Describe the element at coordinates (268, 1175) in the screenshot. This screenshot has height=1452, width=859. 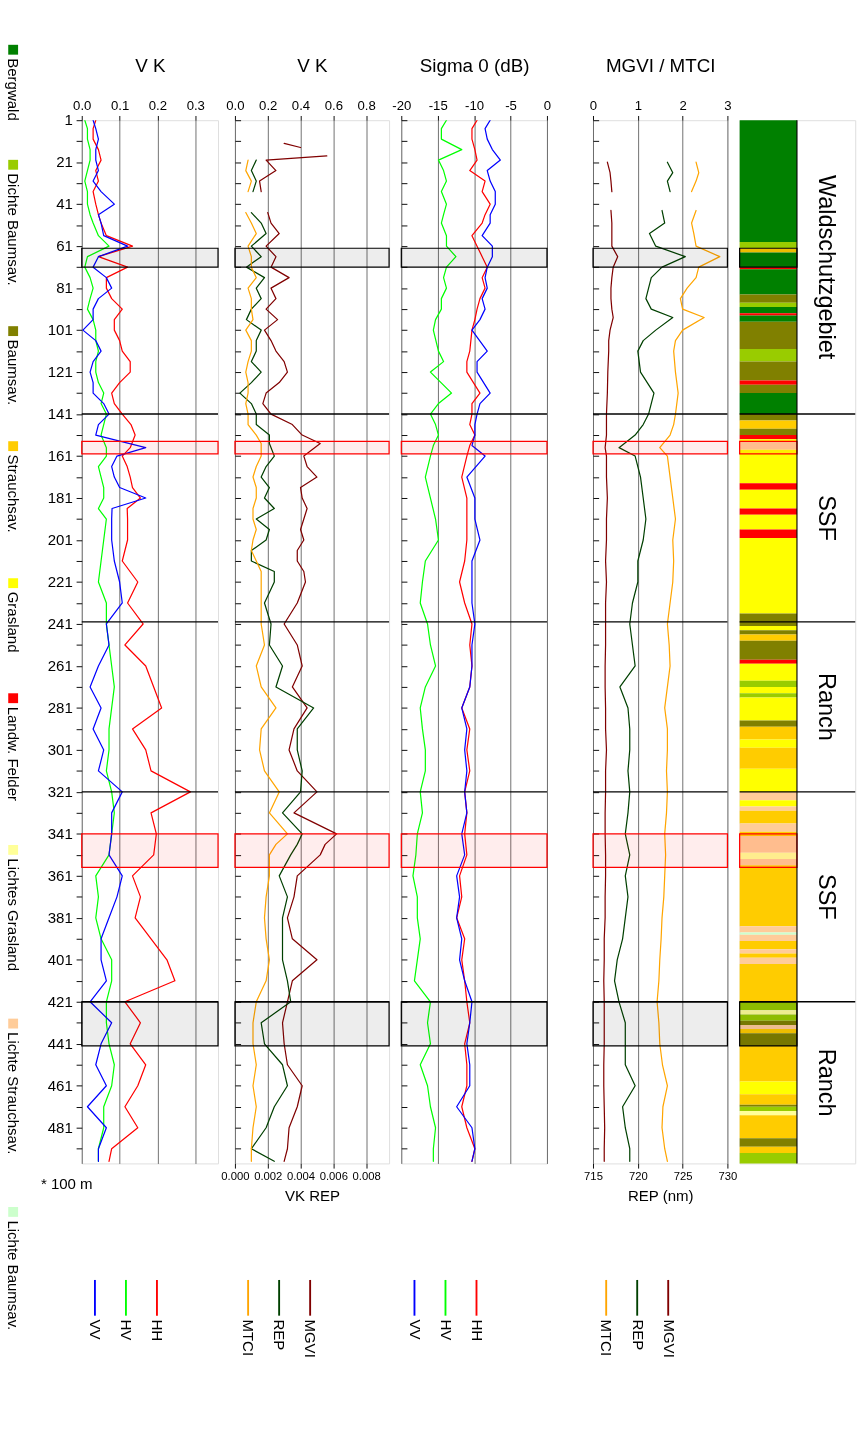
I see `x-tick-label: 0.002` at that location.